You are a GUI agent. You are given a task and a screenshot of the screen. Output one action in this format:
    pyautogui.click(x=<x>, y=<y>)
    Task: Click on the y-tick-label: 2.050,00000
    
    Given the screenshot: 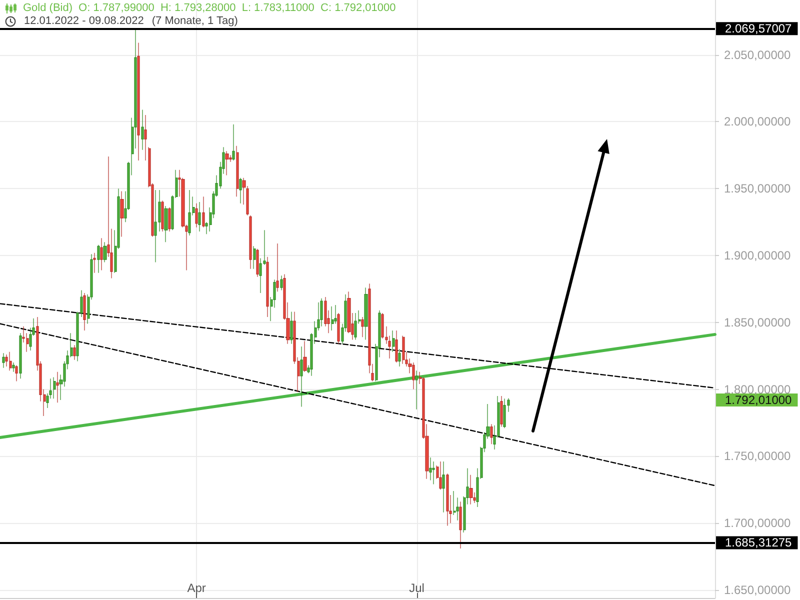 What is the action you would take?
    pyautogui.click(x=758, y=55)
    